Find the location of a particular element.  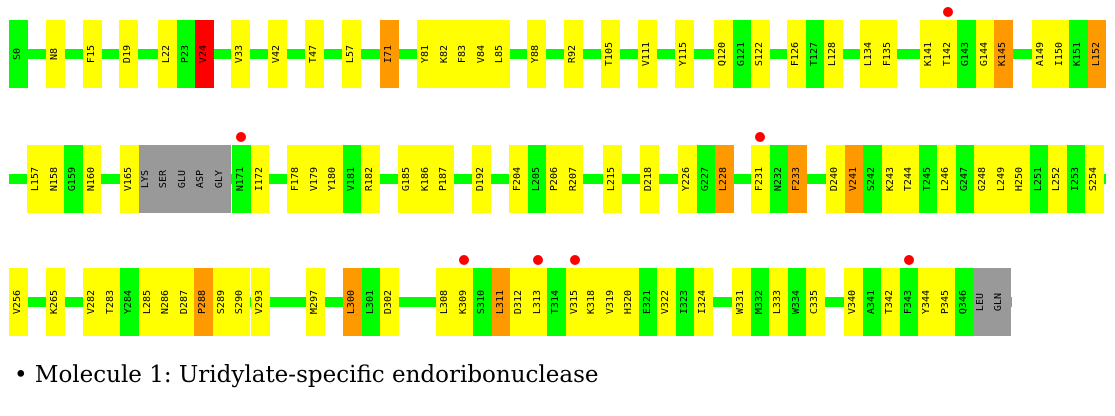

residue-label: V241 is located at coordinates (853, 179).